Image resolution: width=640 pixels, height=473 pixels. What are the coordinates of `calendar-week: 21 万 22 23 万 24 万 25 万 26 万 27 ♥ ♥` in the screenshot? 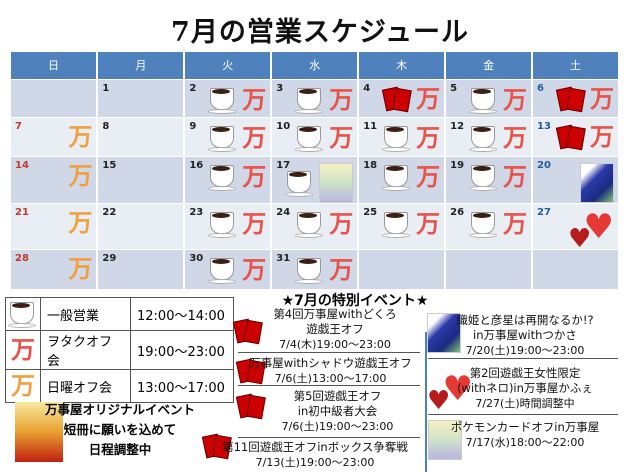 It's located at (315, 227).